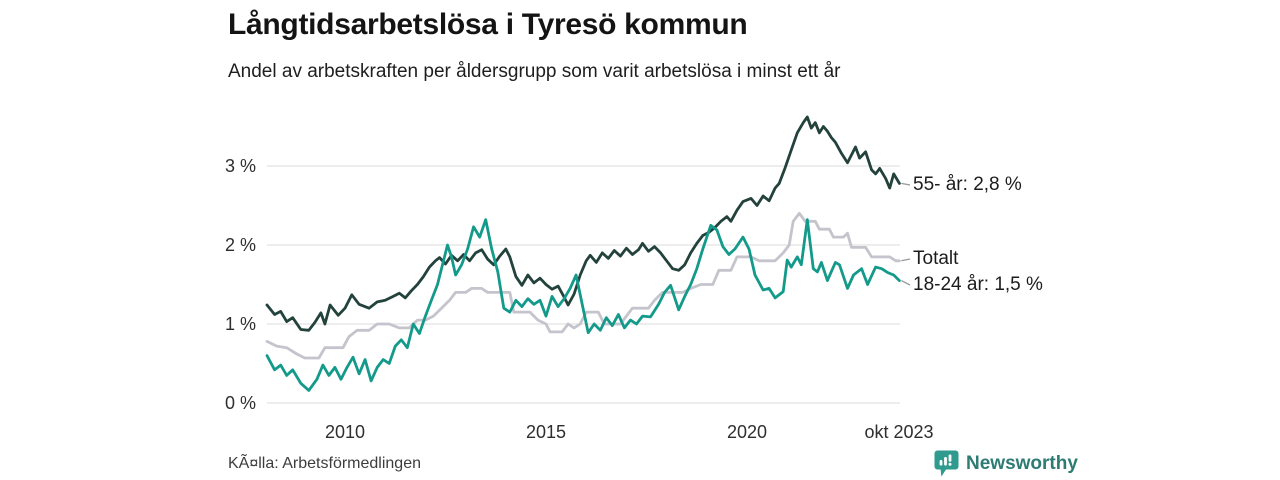  What do you see at coordinates (240, 403) in the screenshot?
I see `y-tick-0: 0 %` at bounding box center [240, 403].